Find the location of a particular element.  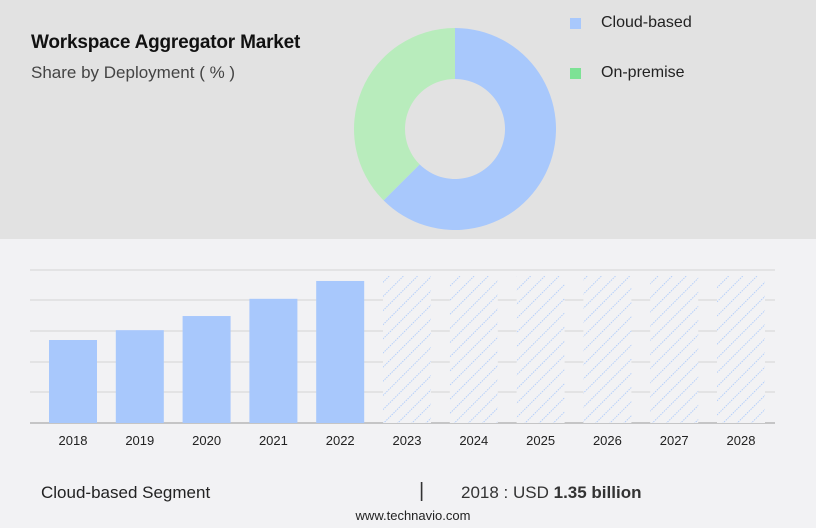

legend-swatch-cloud-based-icon is located at coordinates (575, 23).